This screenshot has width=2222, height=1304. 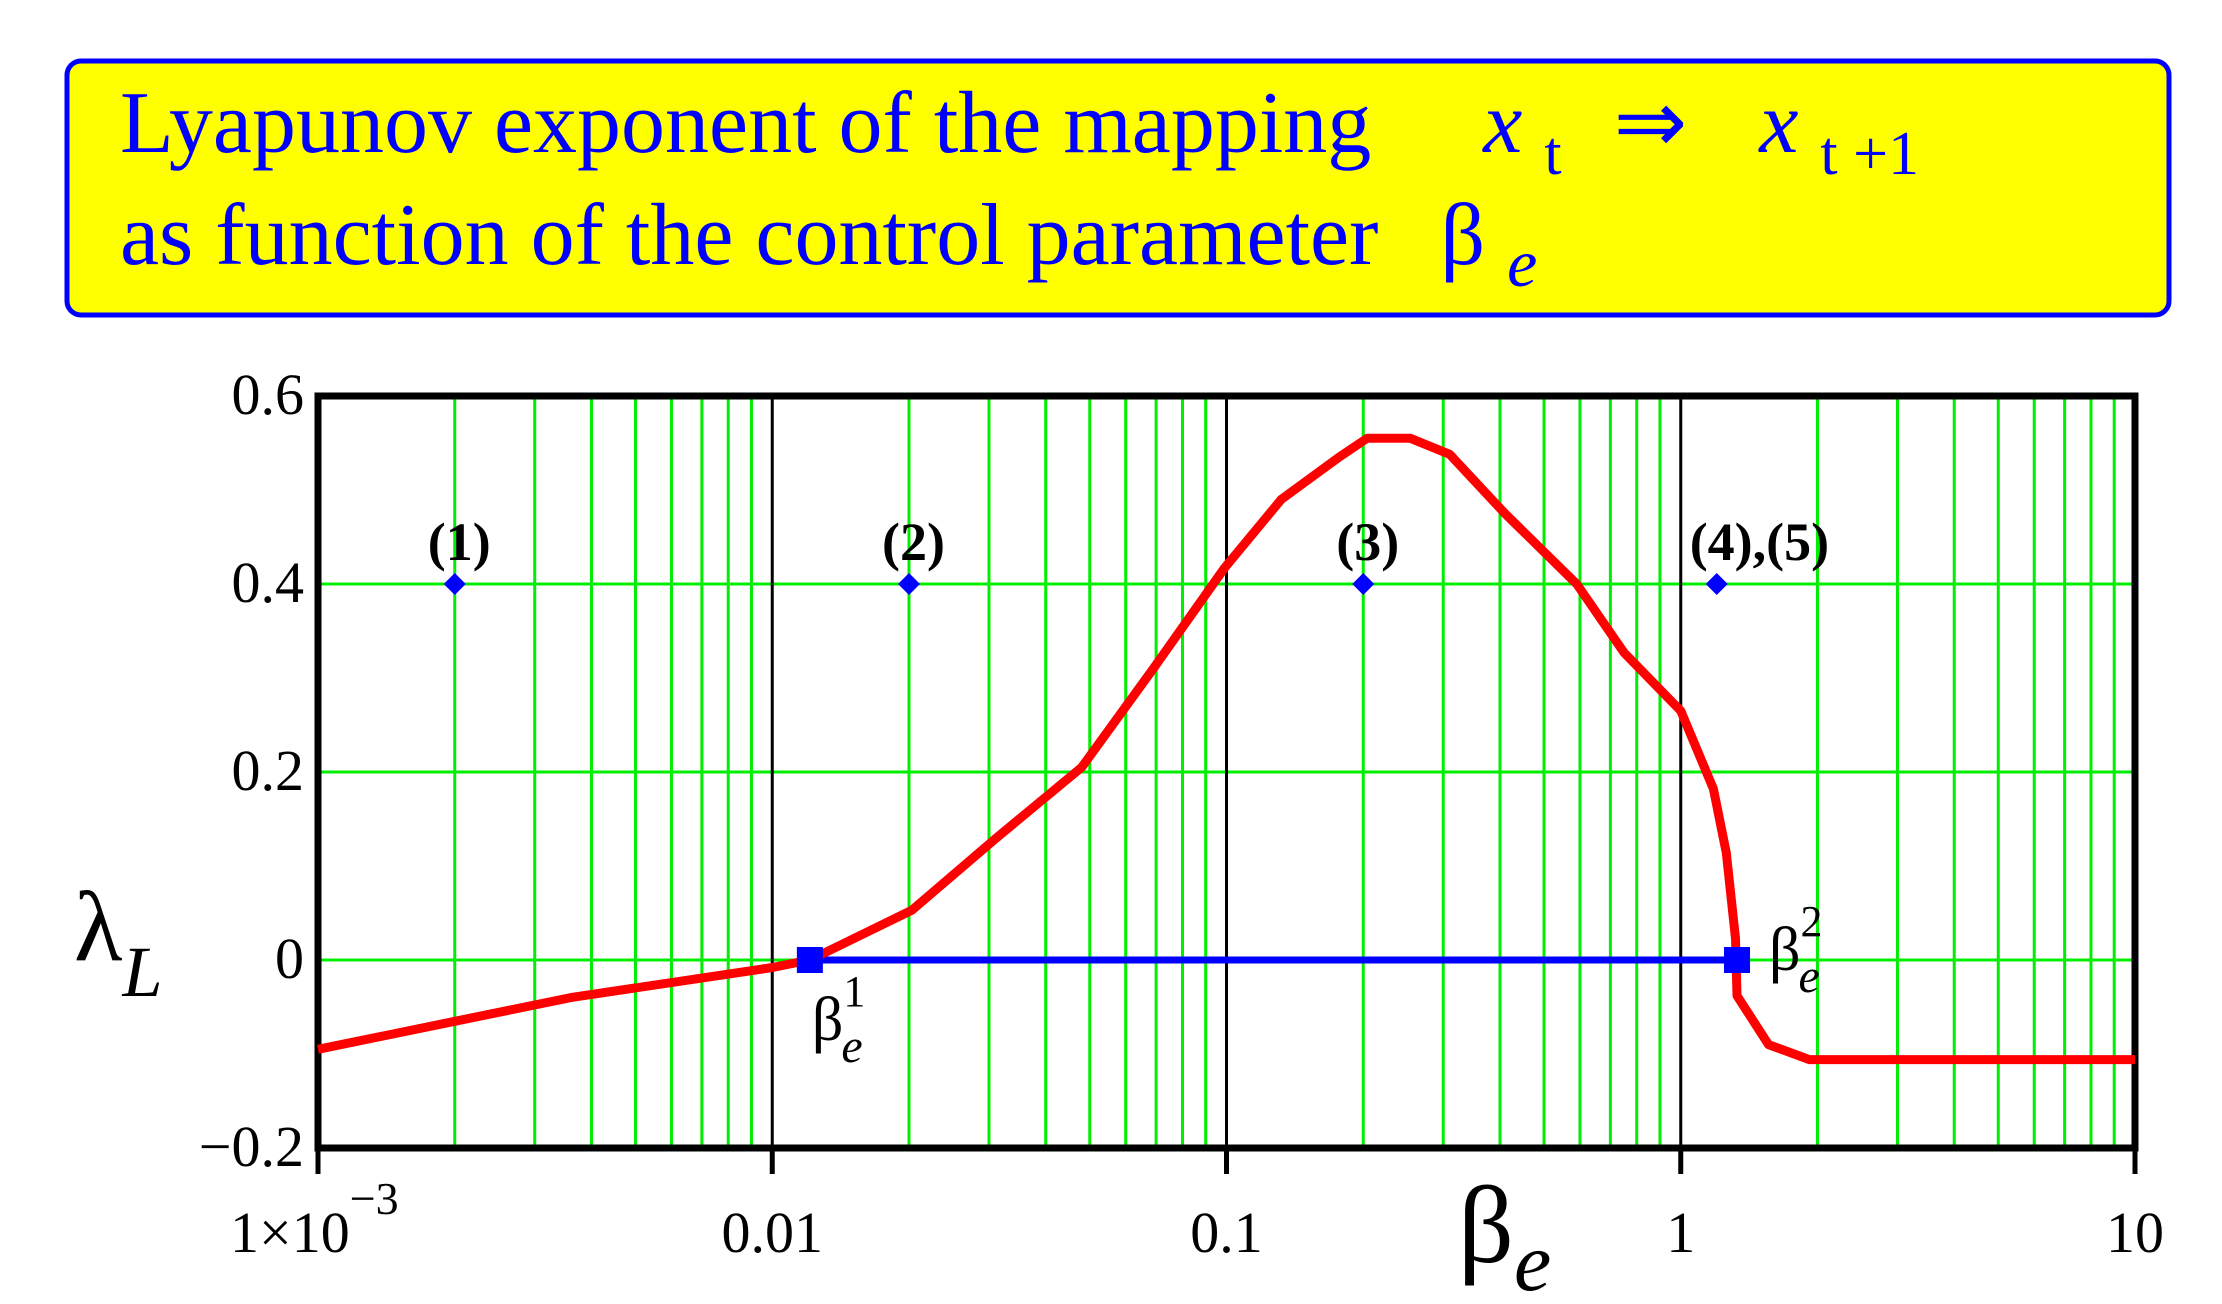 What do you see at coordinates (749, 235) in the screenshot?
I see `title-line-2-text: as function of the control parameter` at bounding box center [749, 235].